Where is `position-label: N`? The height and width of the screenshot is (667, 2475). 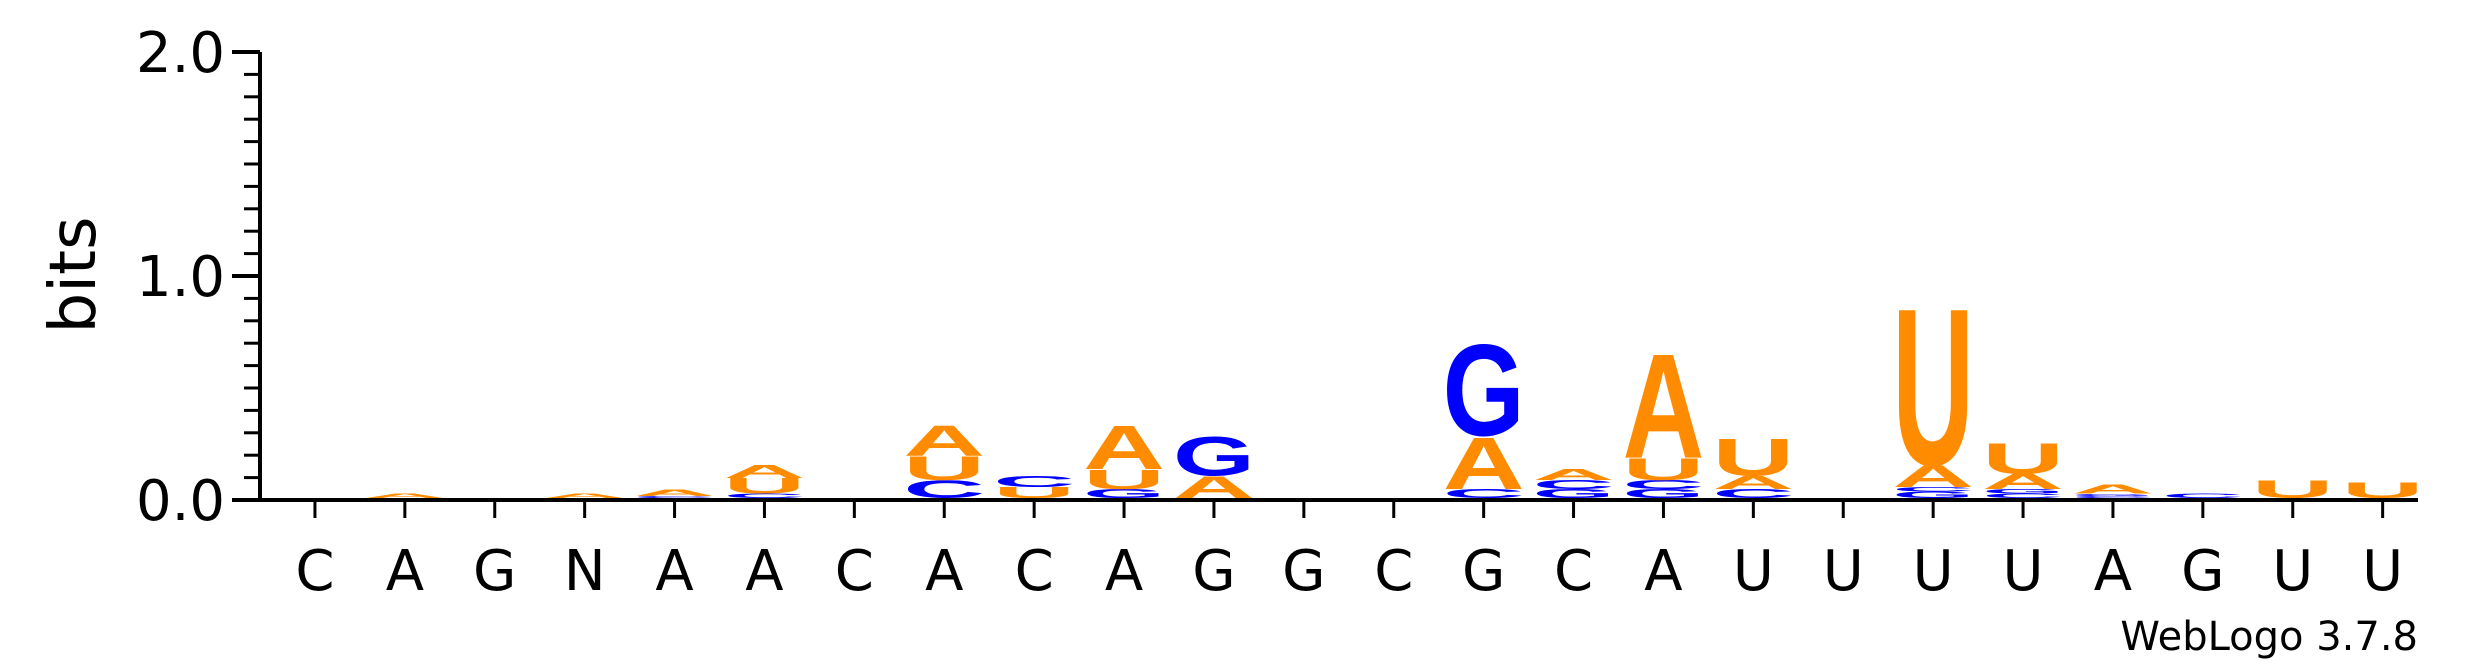 position-label: N is located at coordinates (585, 571).